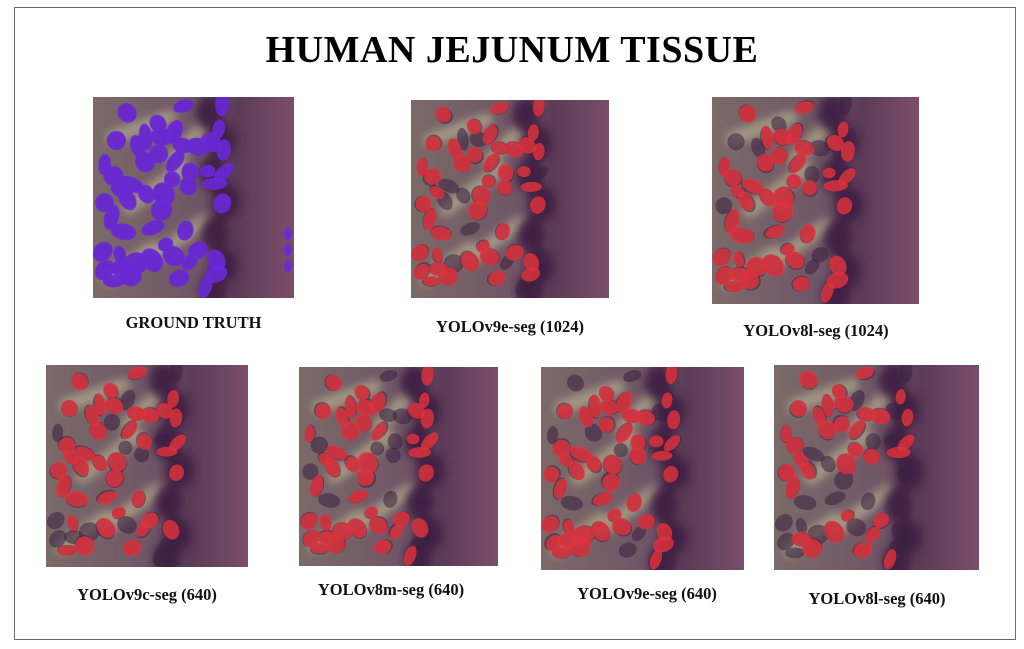 This screenshot has width=1024, height=649. I want to click on yolov9c-seg-640-image, so click(147, 466).